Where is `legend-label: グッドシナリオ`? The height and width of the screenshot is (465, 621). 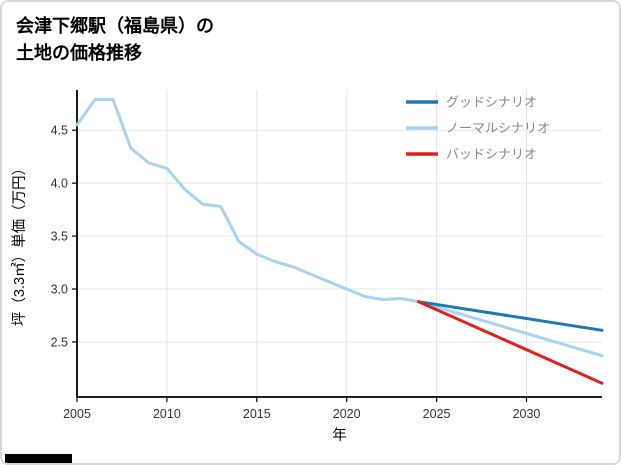
legend-label: グッドシナリオ is located at coordinates (491, 102).